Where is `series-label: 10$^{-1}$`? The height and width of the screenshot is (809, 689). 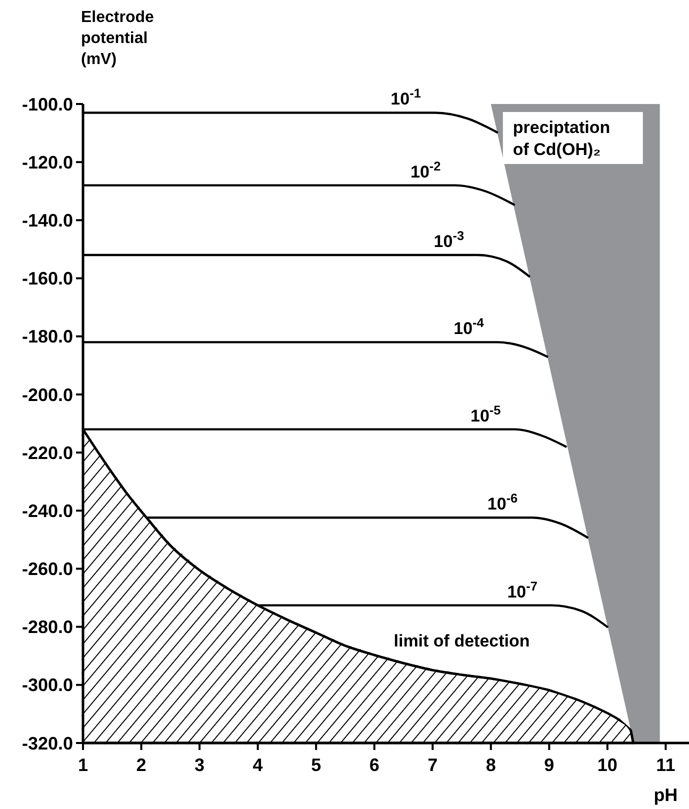 series-label: 10$^{-1}$ is located at coordinates (405, 97).